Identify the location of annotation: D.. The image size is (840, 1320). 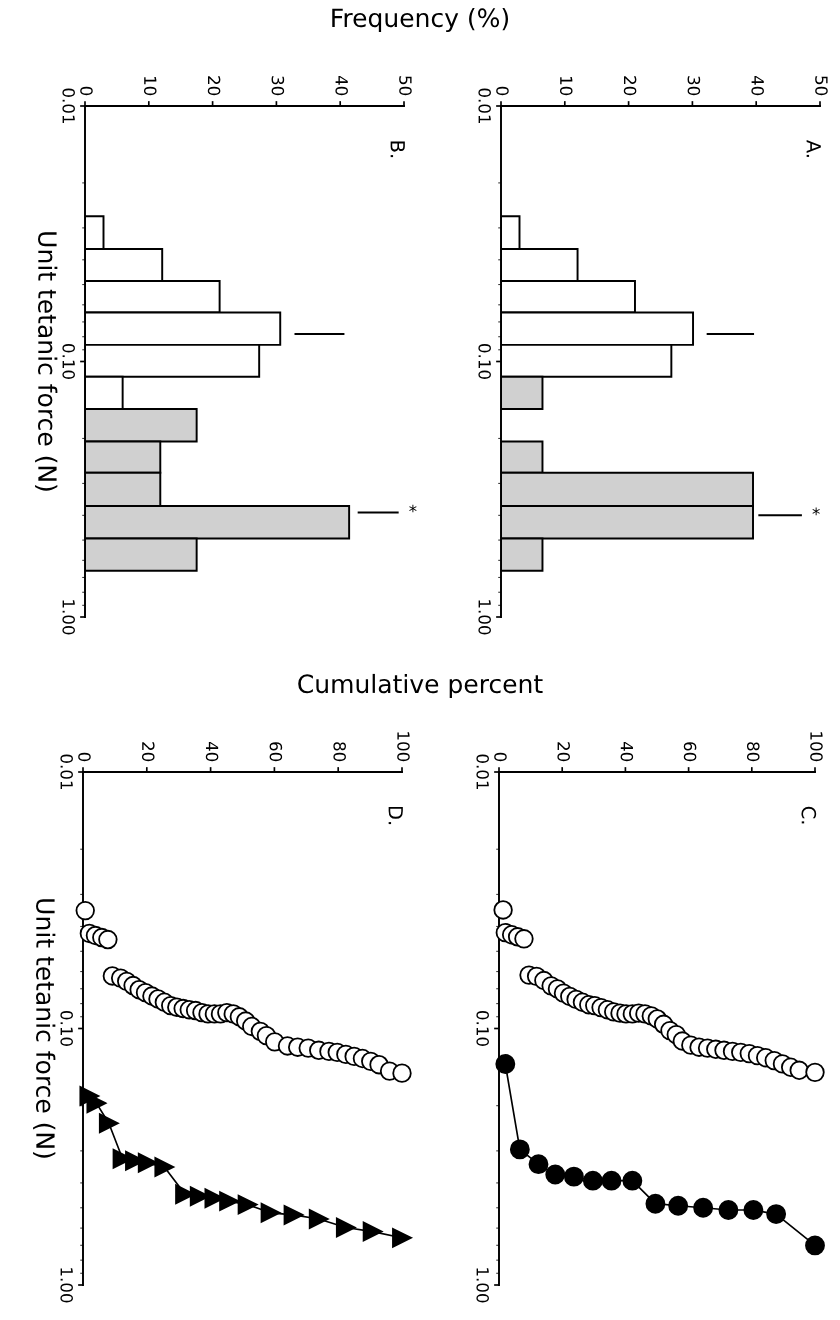
(395, 815).